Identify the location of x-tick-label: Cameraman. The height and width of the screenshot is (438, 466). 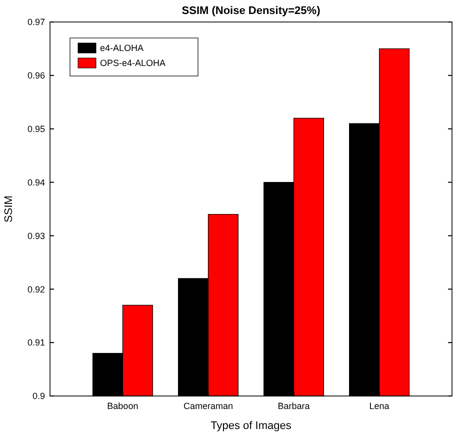
(208, 406).